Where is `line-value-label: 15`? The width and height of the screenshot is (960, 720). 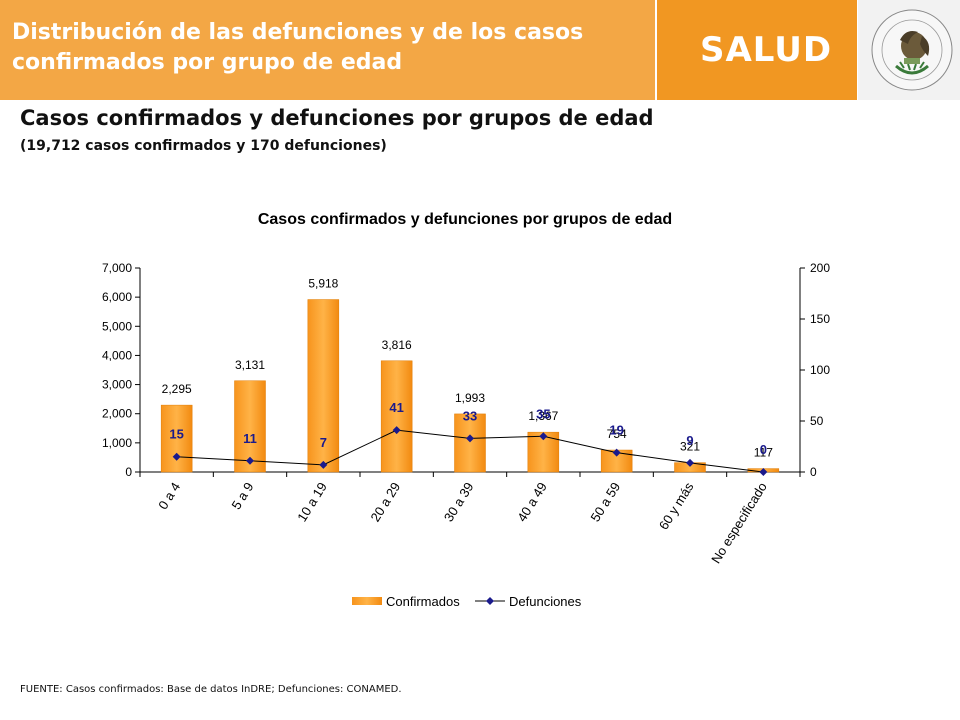
line-value-label: 15 is located at coordinates (176, 434).